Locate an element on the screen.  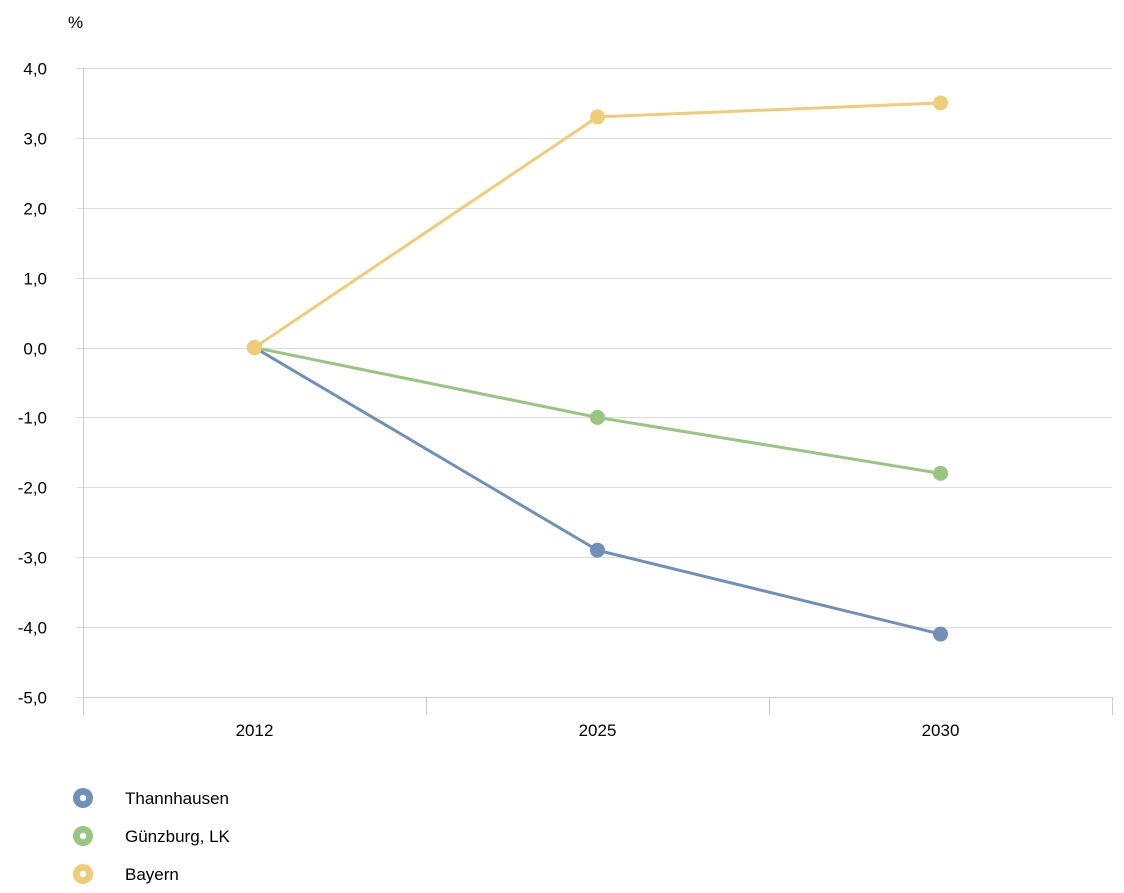
x-tick-label: 2025 is located at coordinates (598, 730).